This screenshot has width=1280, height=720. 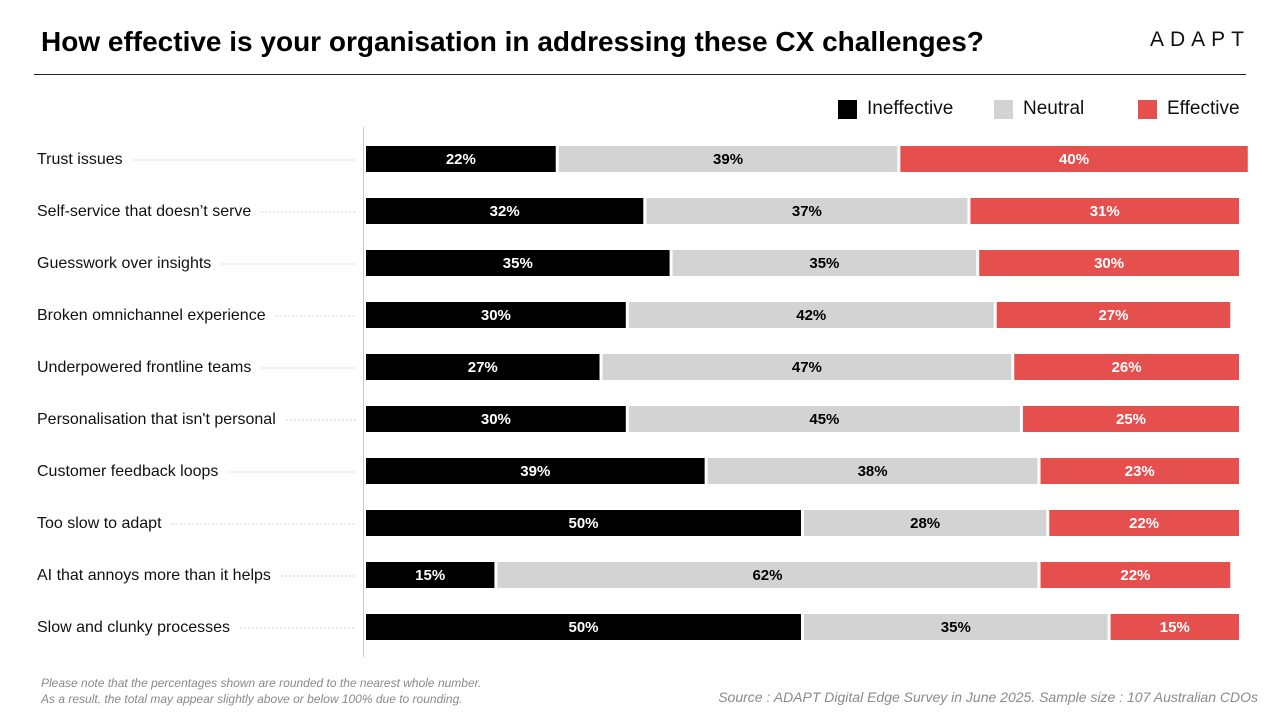 What do you see at coordinates (144, 367) in the screenshot?
I see `category-label: Underpowered frontline teams` at bounding box center [144, 367].